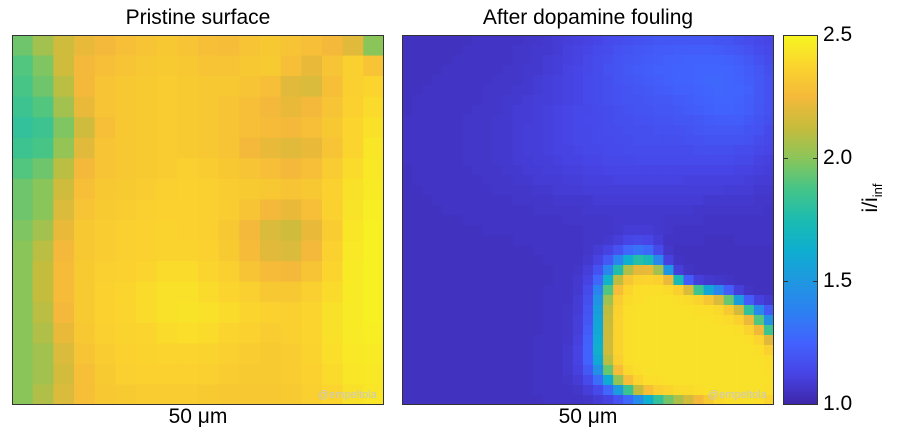  I want to click on watermark-left: @empeltola, so click(347, 395).